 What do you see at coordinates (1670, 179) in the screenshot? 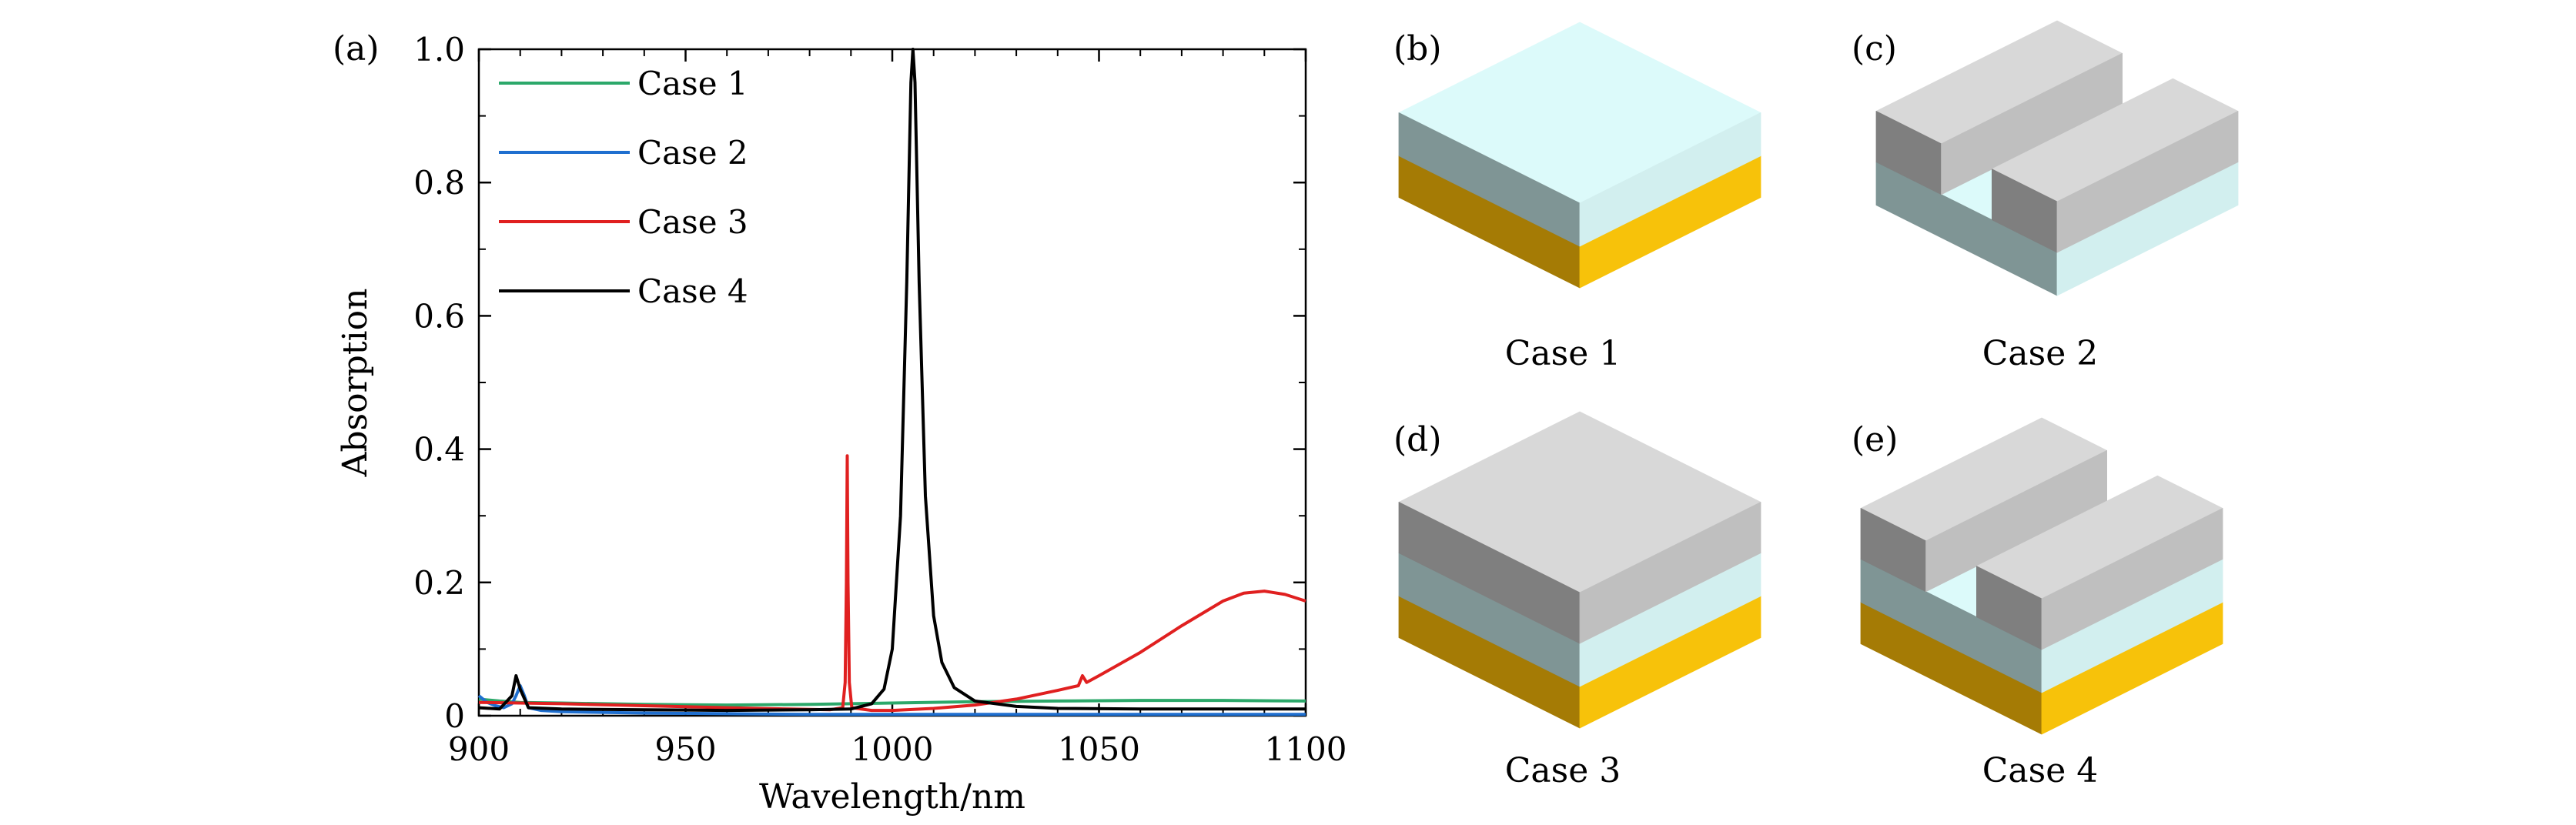
I see `dielectric-spacer-right` at bounding box center [1670, 179].